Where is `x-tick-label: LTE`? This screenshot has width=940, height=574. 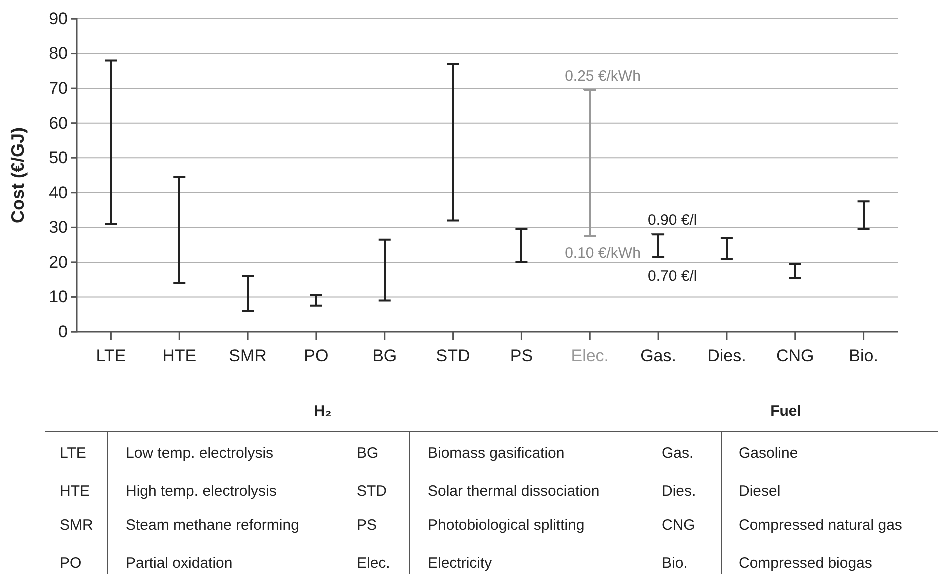 x-tick-label: LTE is located at coordinates (111, 356).